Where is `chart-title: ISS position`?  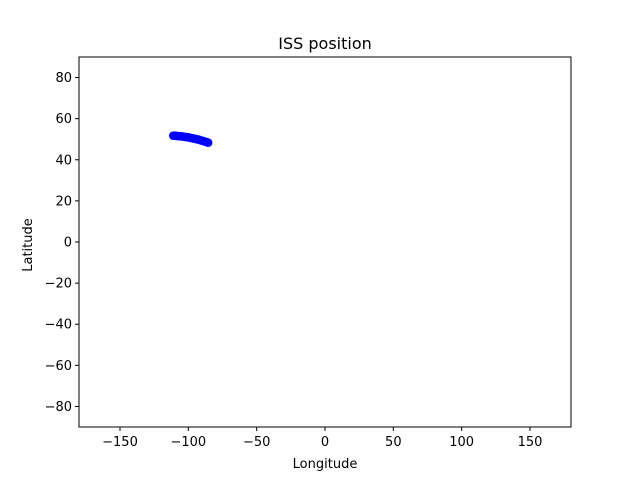 chart-title: ISS position is located at coordinates (325, 43).